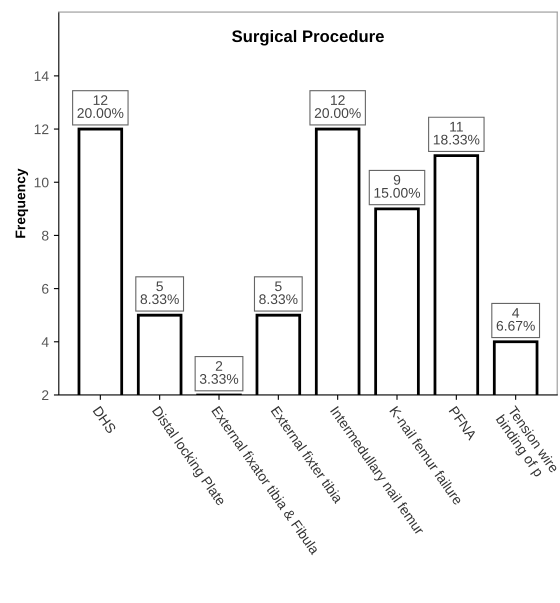 This screenshot has width=560, height=603. Describe the element at coordinates (45, 395) in the screenshot. I see `y-tick-label: 2` at that location.